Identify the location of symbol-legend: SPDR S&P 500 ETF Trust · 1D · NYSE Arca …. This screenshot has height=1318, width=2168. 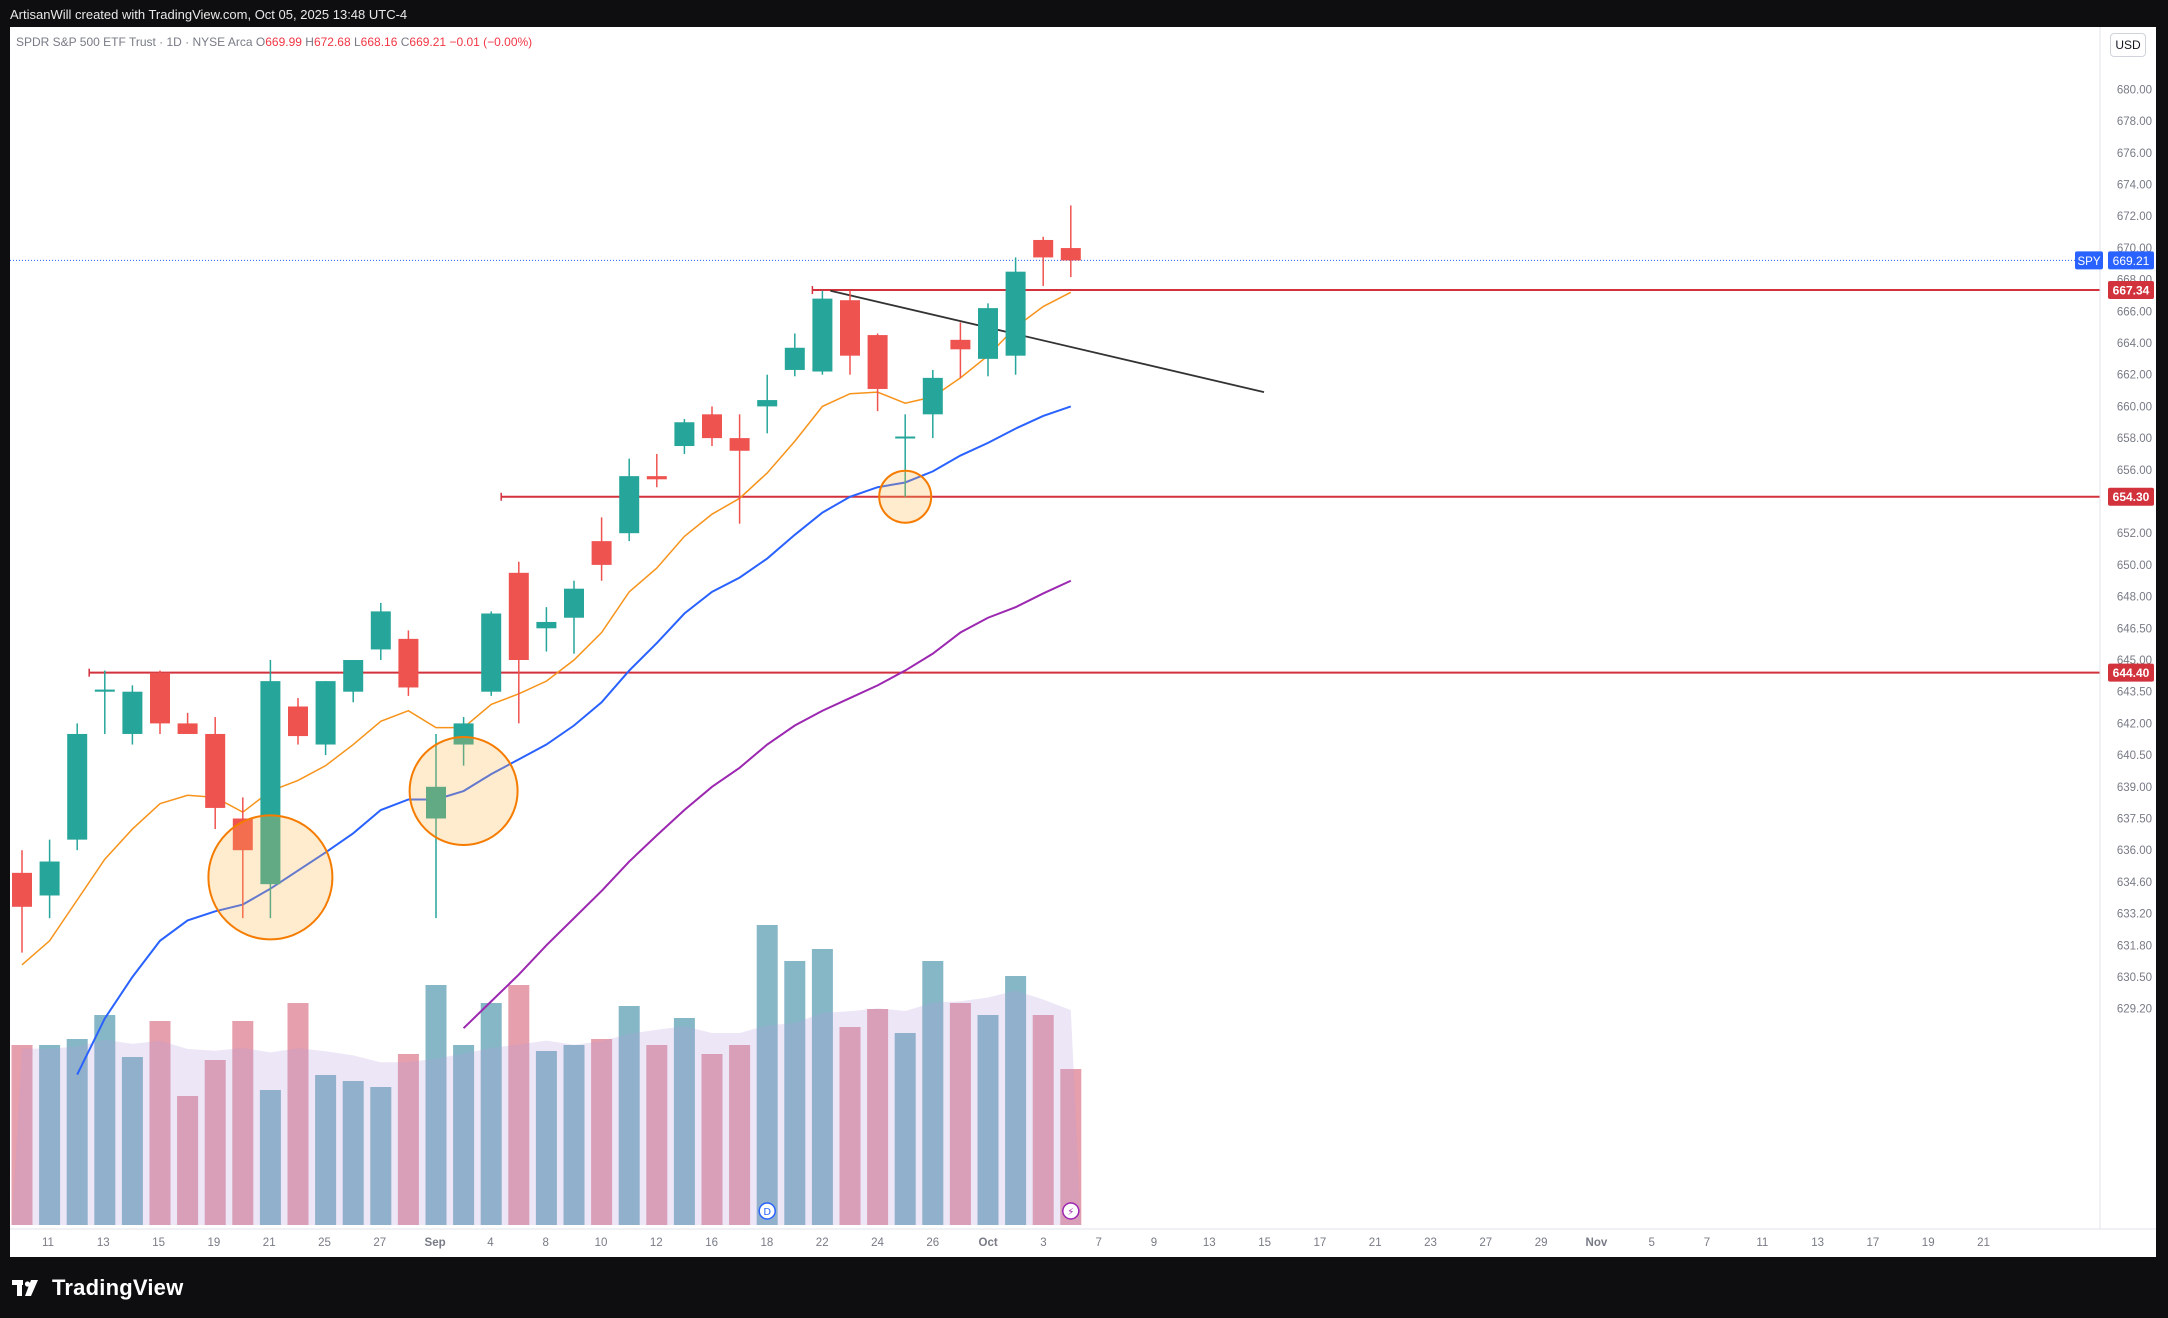
(274, 42).